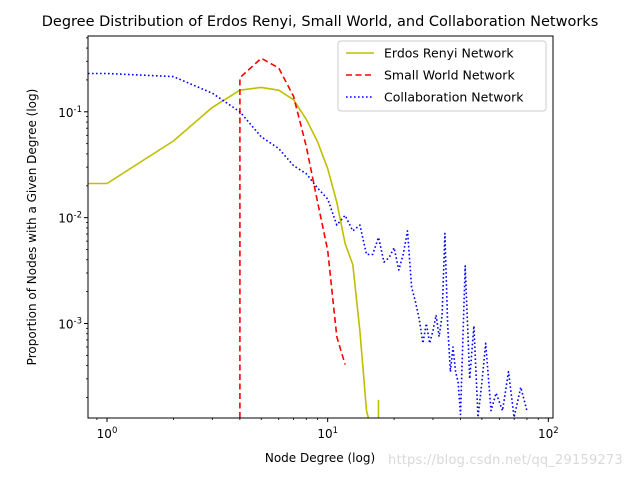  Describe the element at coordinates (70, 323) in the screenshot. I see `y-tick-label-0: 10⁻³` at that location.